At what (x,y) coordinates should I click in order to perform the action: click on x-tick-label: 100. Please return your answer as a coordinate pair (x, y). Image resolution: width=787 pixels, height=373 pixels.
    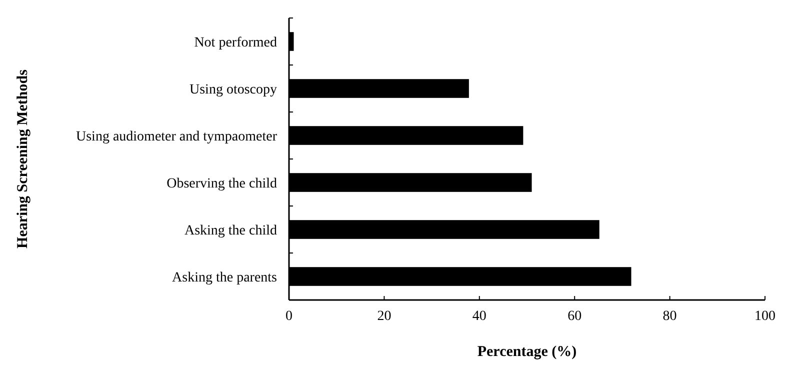
    Looking at the image, I should click on (765, 316).